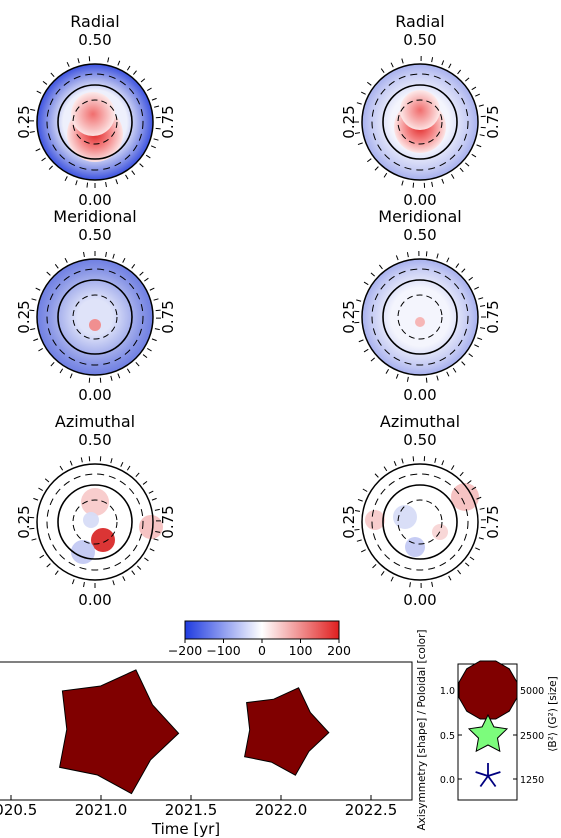 This screenshot has width=561, height=838. I want to click on panel-title: Azimuthal, so click(95, 421).